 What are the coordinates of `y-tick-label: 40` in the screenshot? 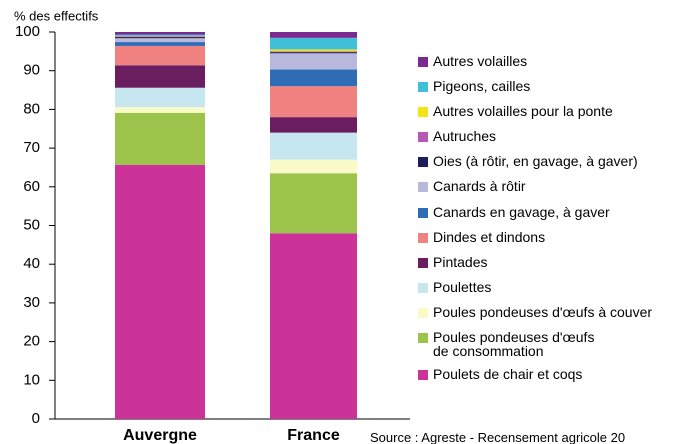 It's located at (31, 263).